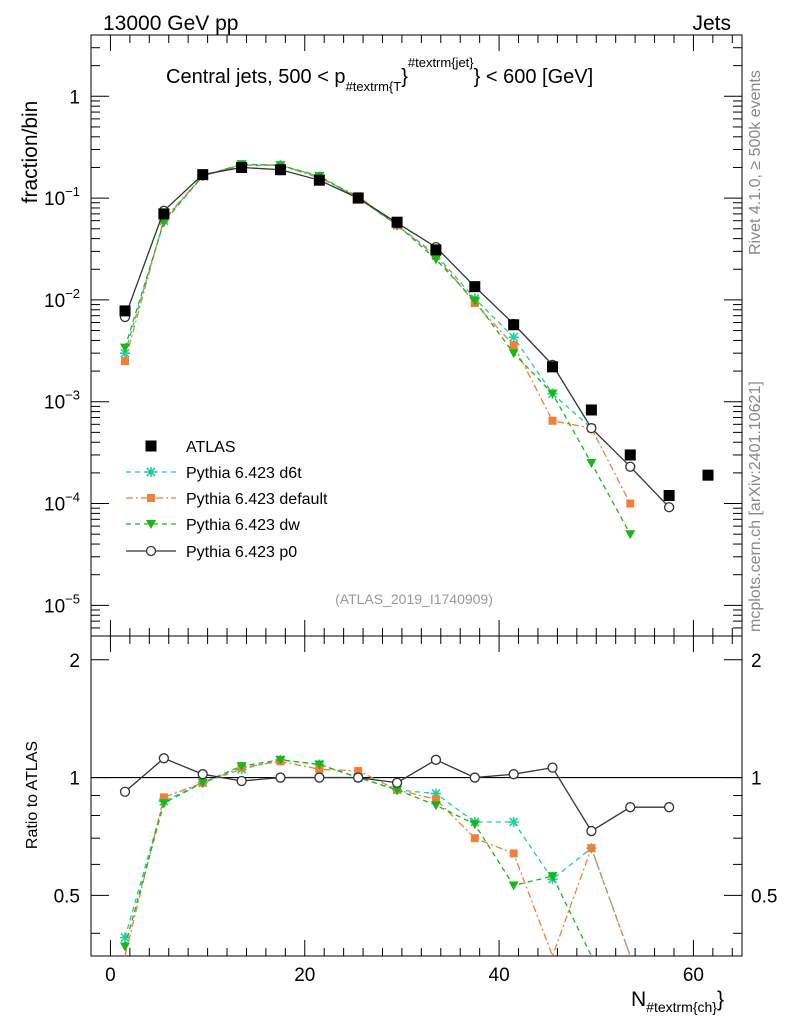 The image size is (786, 1024). Describe the element at coordinates (30, 152) in the screenshot. I see `ylabel-top: fraction/bin` at that location.